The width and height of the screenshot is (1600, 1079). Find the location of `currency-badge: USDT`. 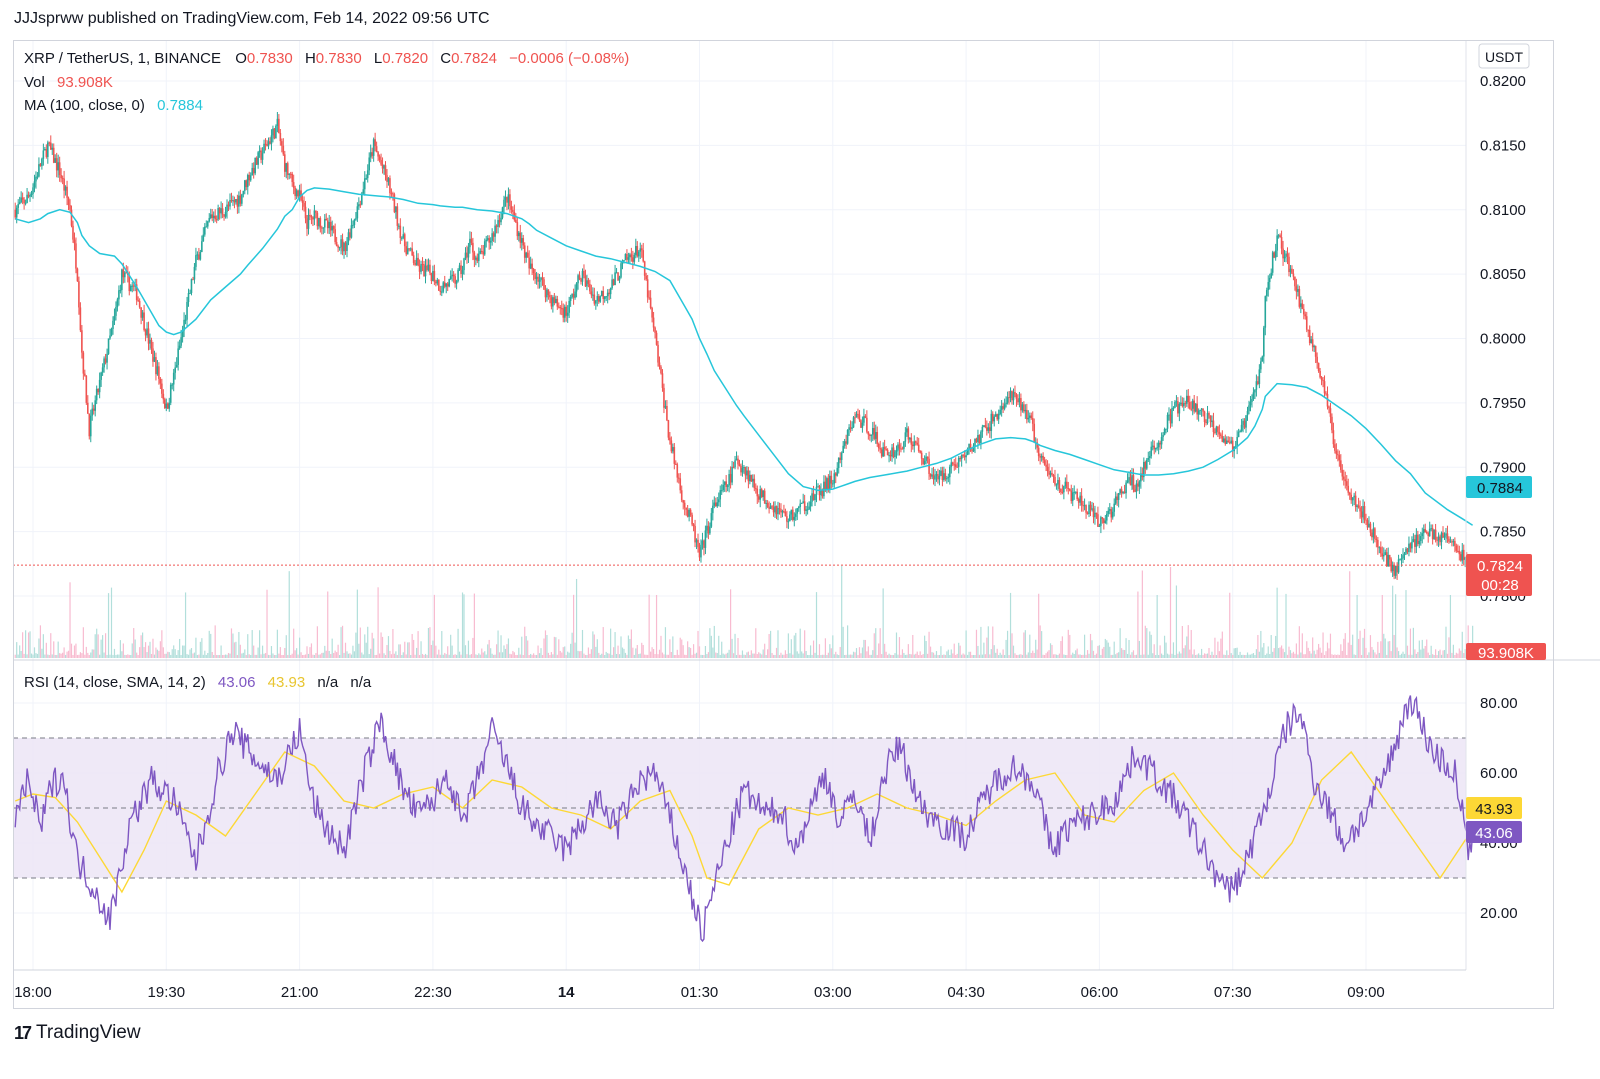

currency-badge: USDT is located at coordinates (1504, 56).